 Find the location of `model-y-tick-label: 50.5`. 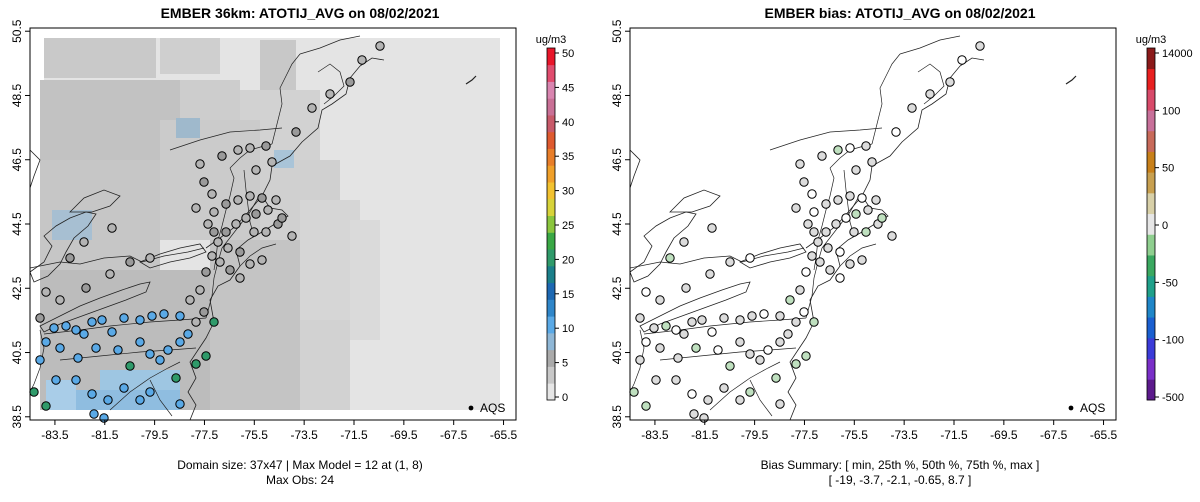

model-y-tick-label: 50.5 is located at coordinates (17, 31).